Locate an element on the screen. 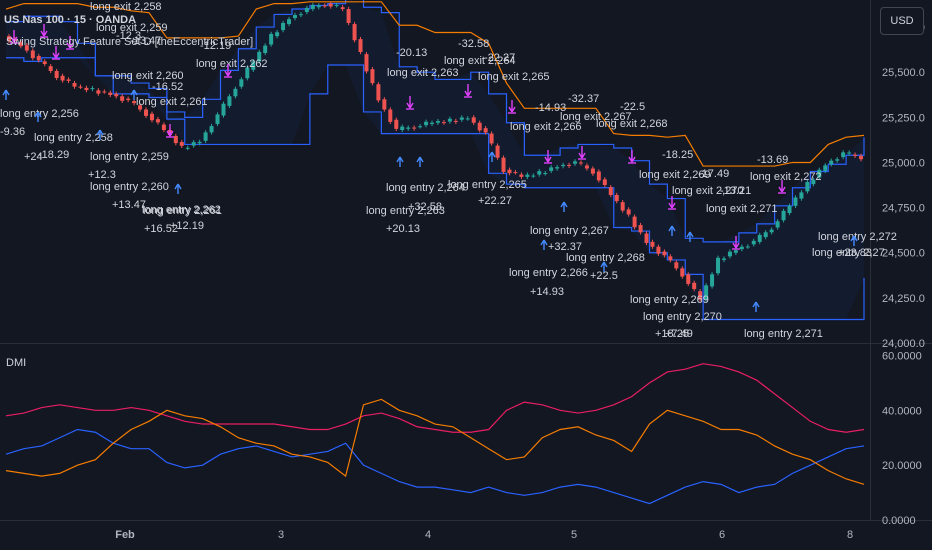 This screenshot has height=550, width=932. trade-label: +32.37 is located at coordinates (565, 247).